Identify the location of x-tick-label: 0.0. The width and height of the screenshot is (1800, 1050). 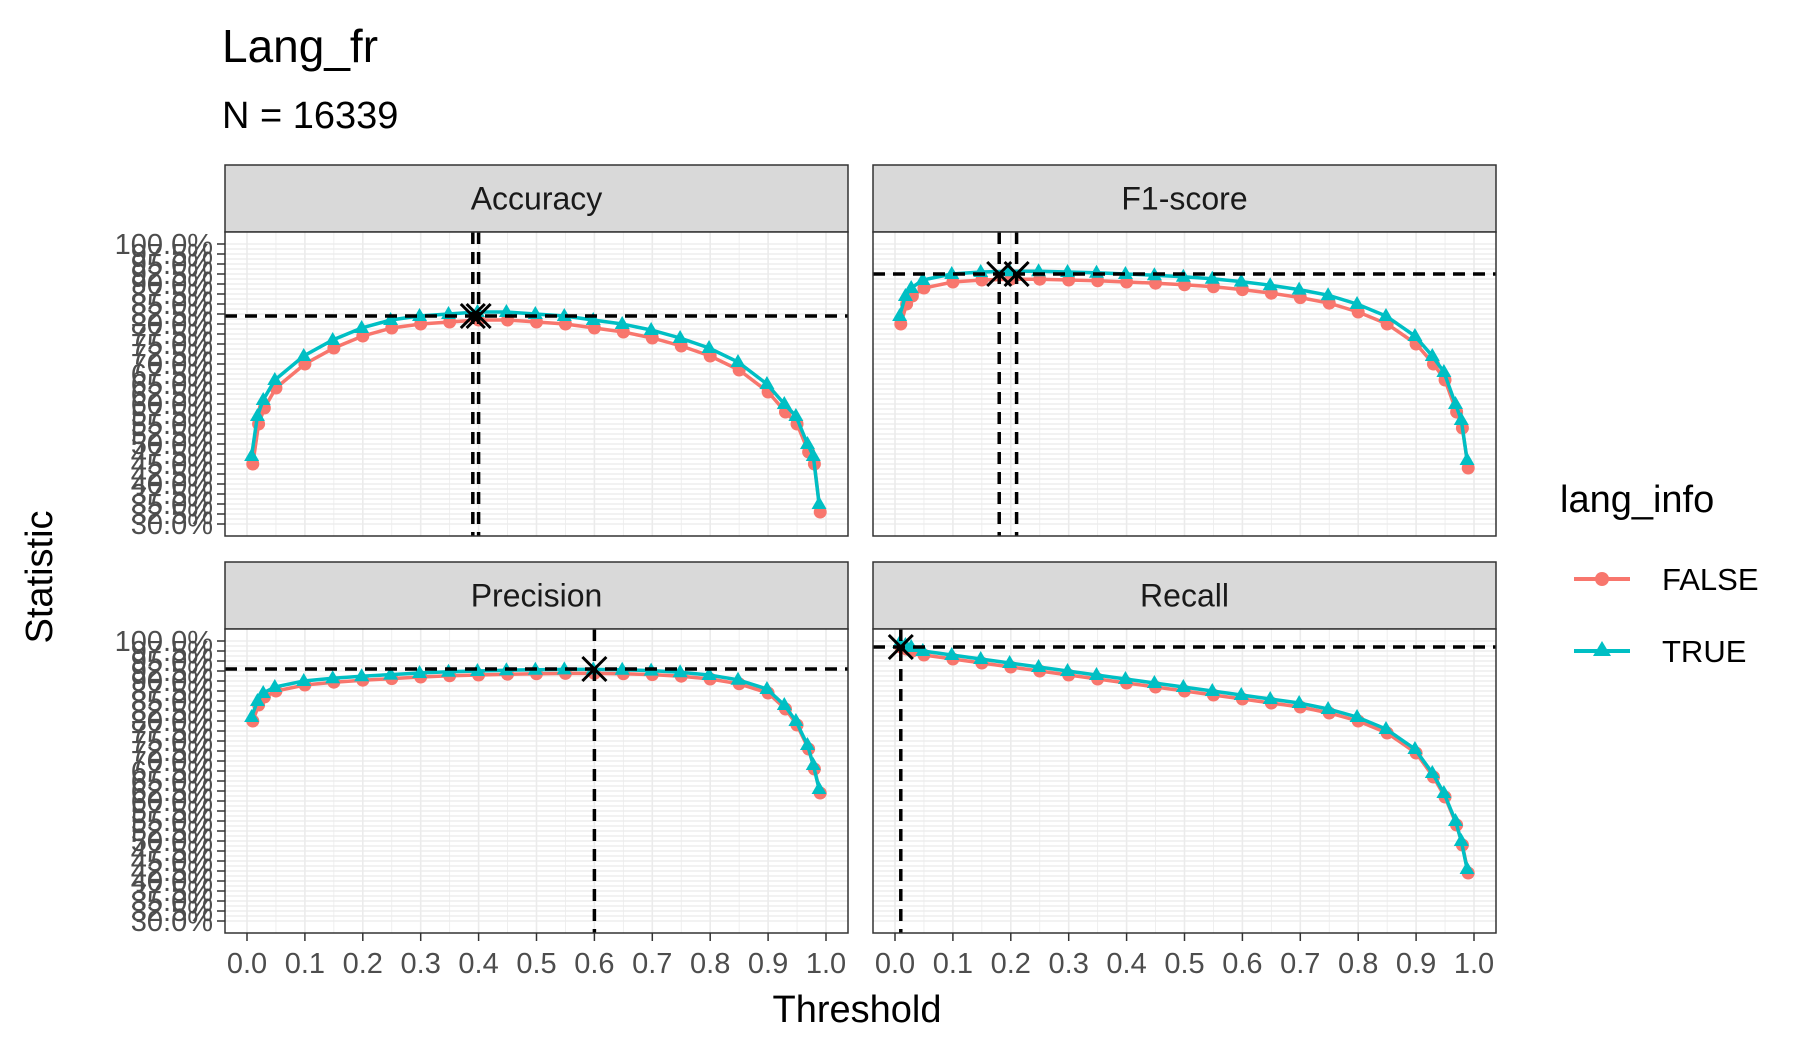
(247, 964).